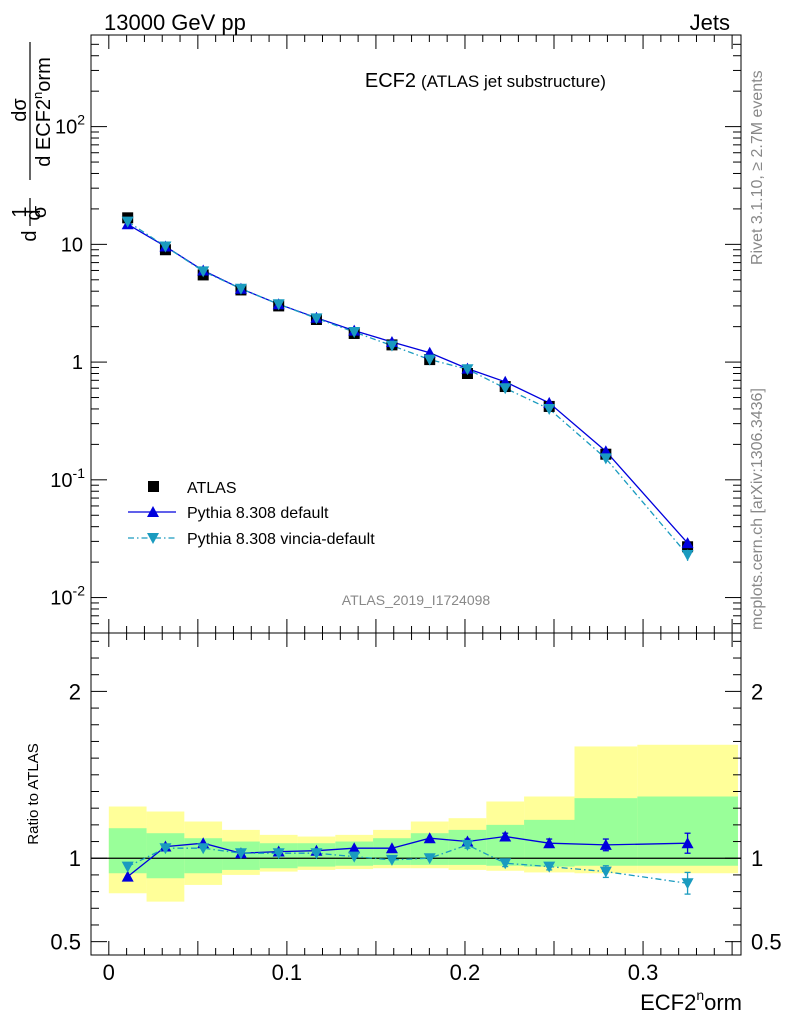  What do you see at coordinates (416, 823) in the screenshot?
I see `ratio-marks` at bounding box center [416, 823].